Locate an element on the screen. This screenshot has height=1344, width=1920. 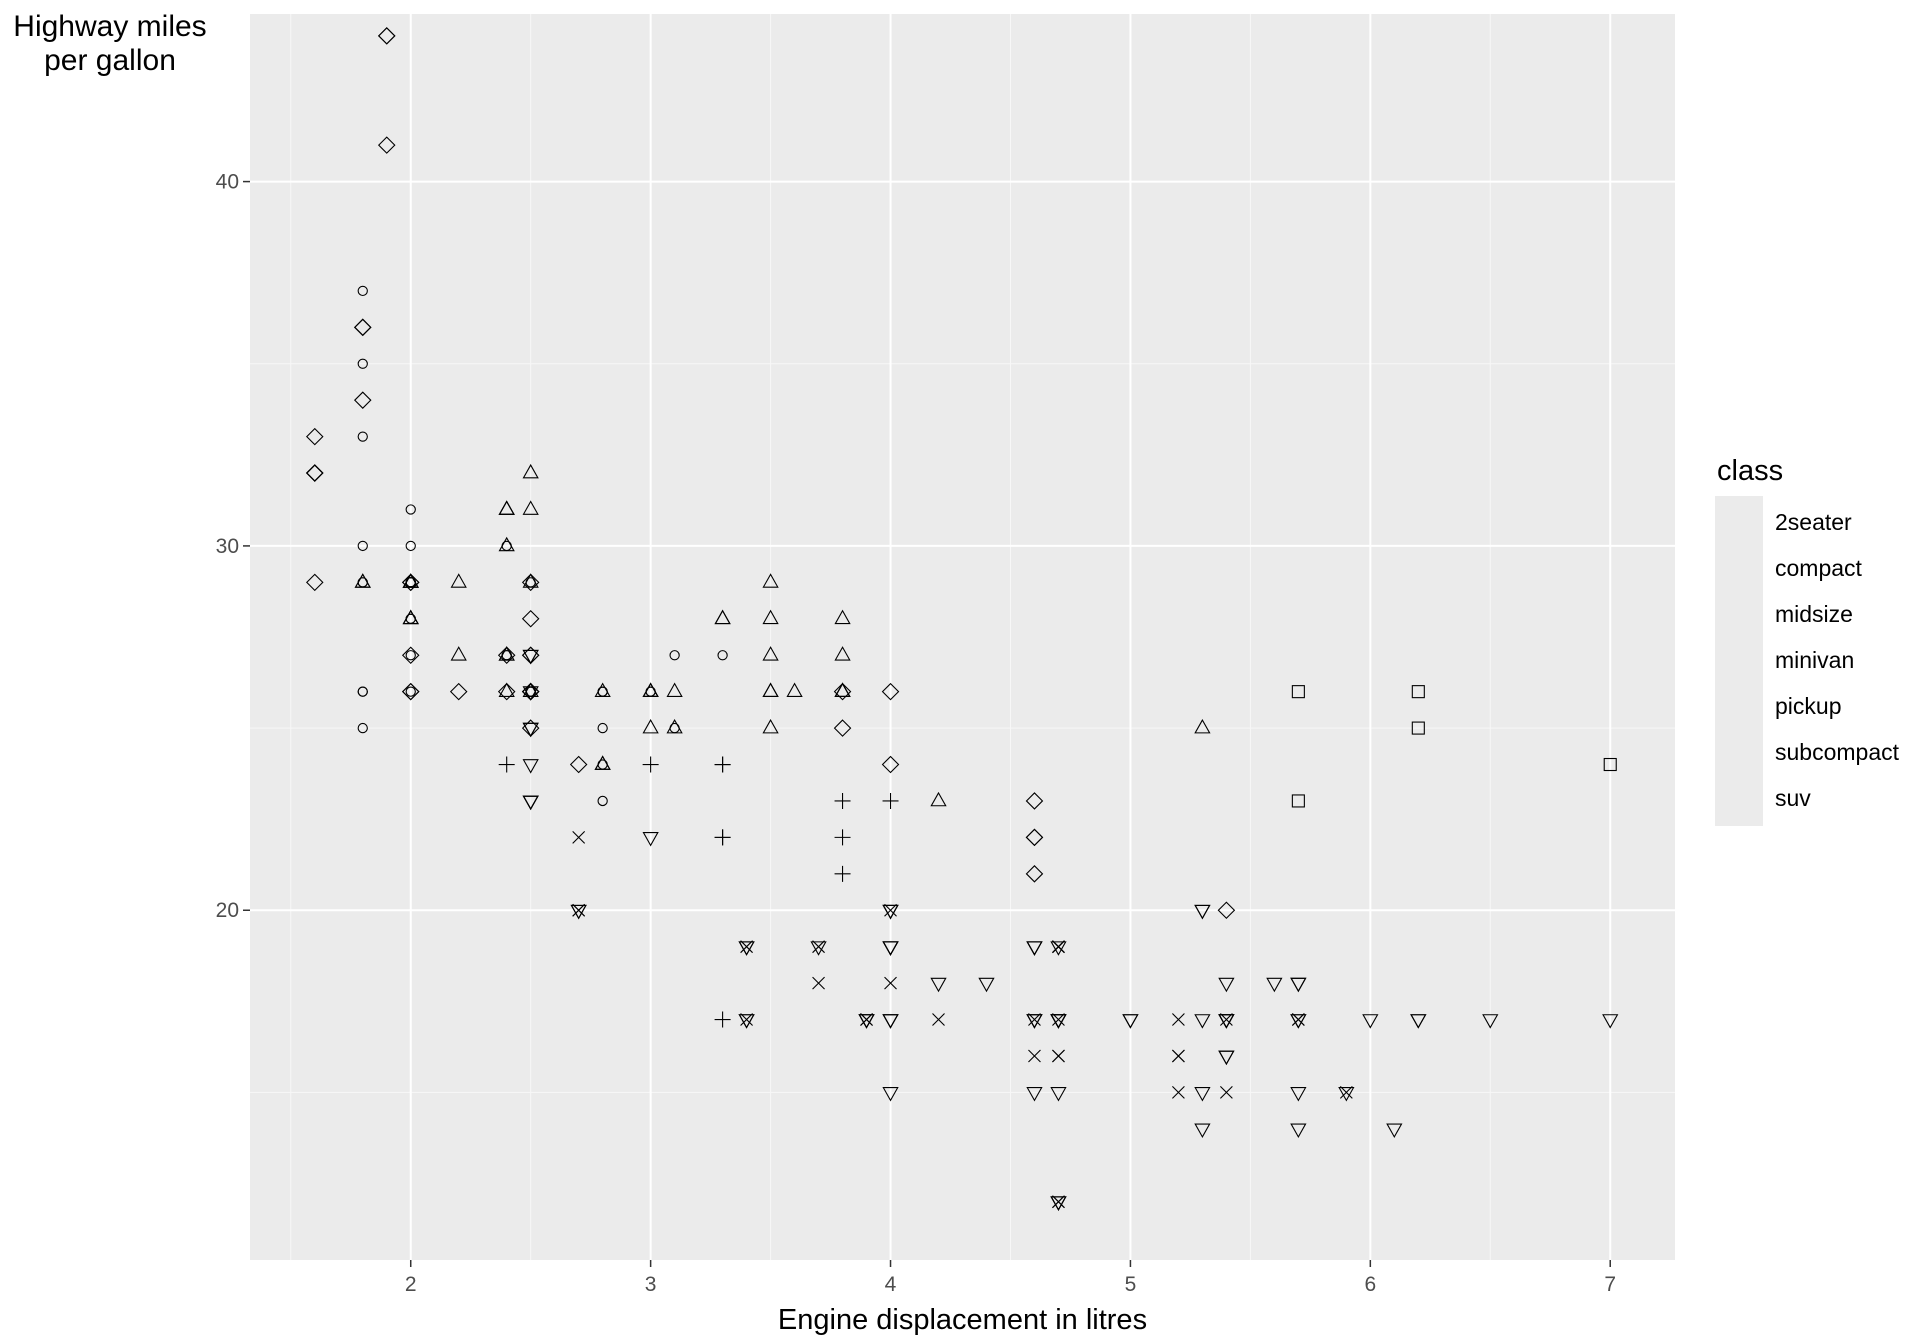
legend-label-pickup: pickup is located at coordinates (1808, 706).